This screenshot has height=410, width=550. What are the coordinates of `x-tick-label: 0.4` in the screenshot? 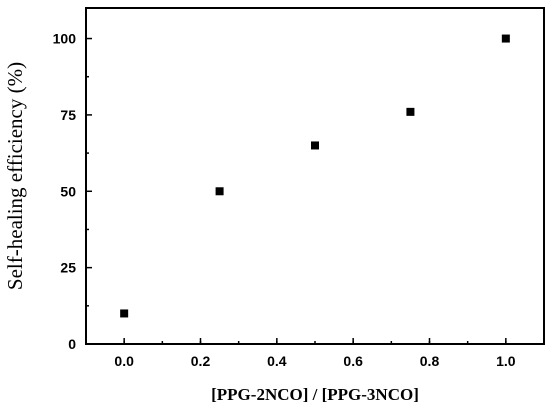 It's located at (277, 361).